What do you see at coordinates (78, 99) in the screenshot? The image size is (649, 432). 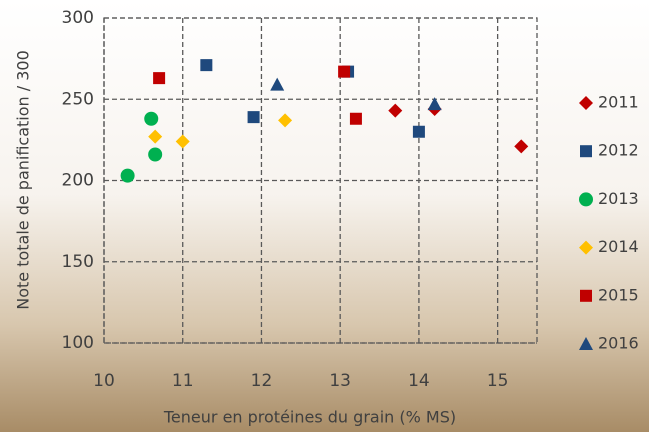 I see `y-tick-label: 250` at bounding box center [78, 99].